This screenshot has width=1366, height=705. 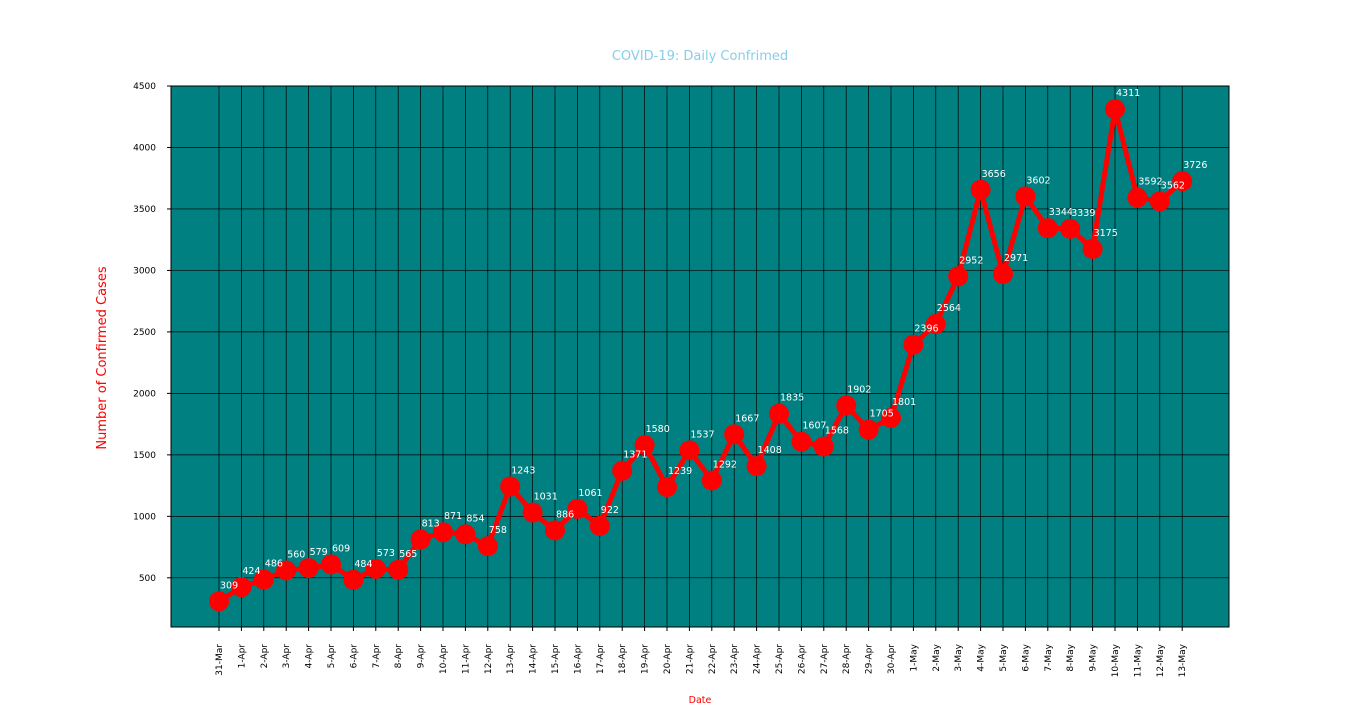 I want to click on x-tick-label: 2-May, so click(x=937, y=657).